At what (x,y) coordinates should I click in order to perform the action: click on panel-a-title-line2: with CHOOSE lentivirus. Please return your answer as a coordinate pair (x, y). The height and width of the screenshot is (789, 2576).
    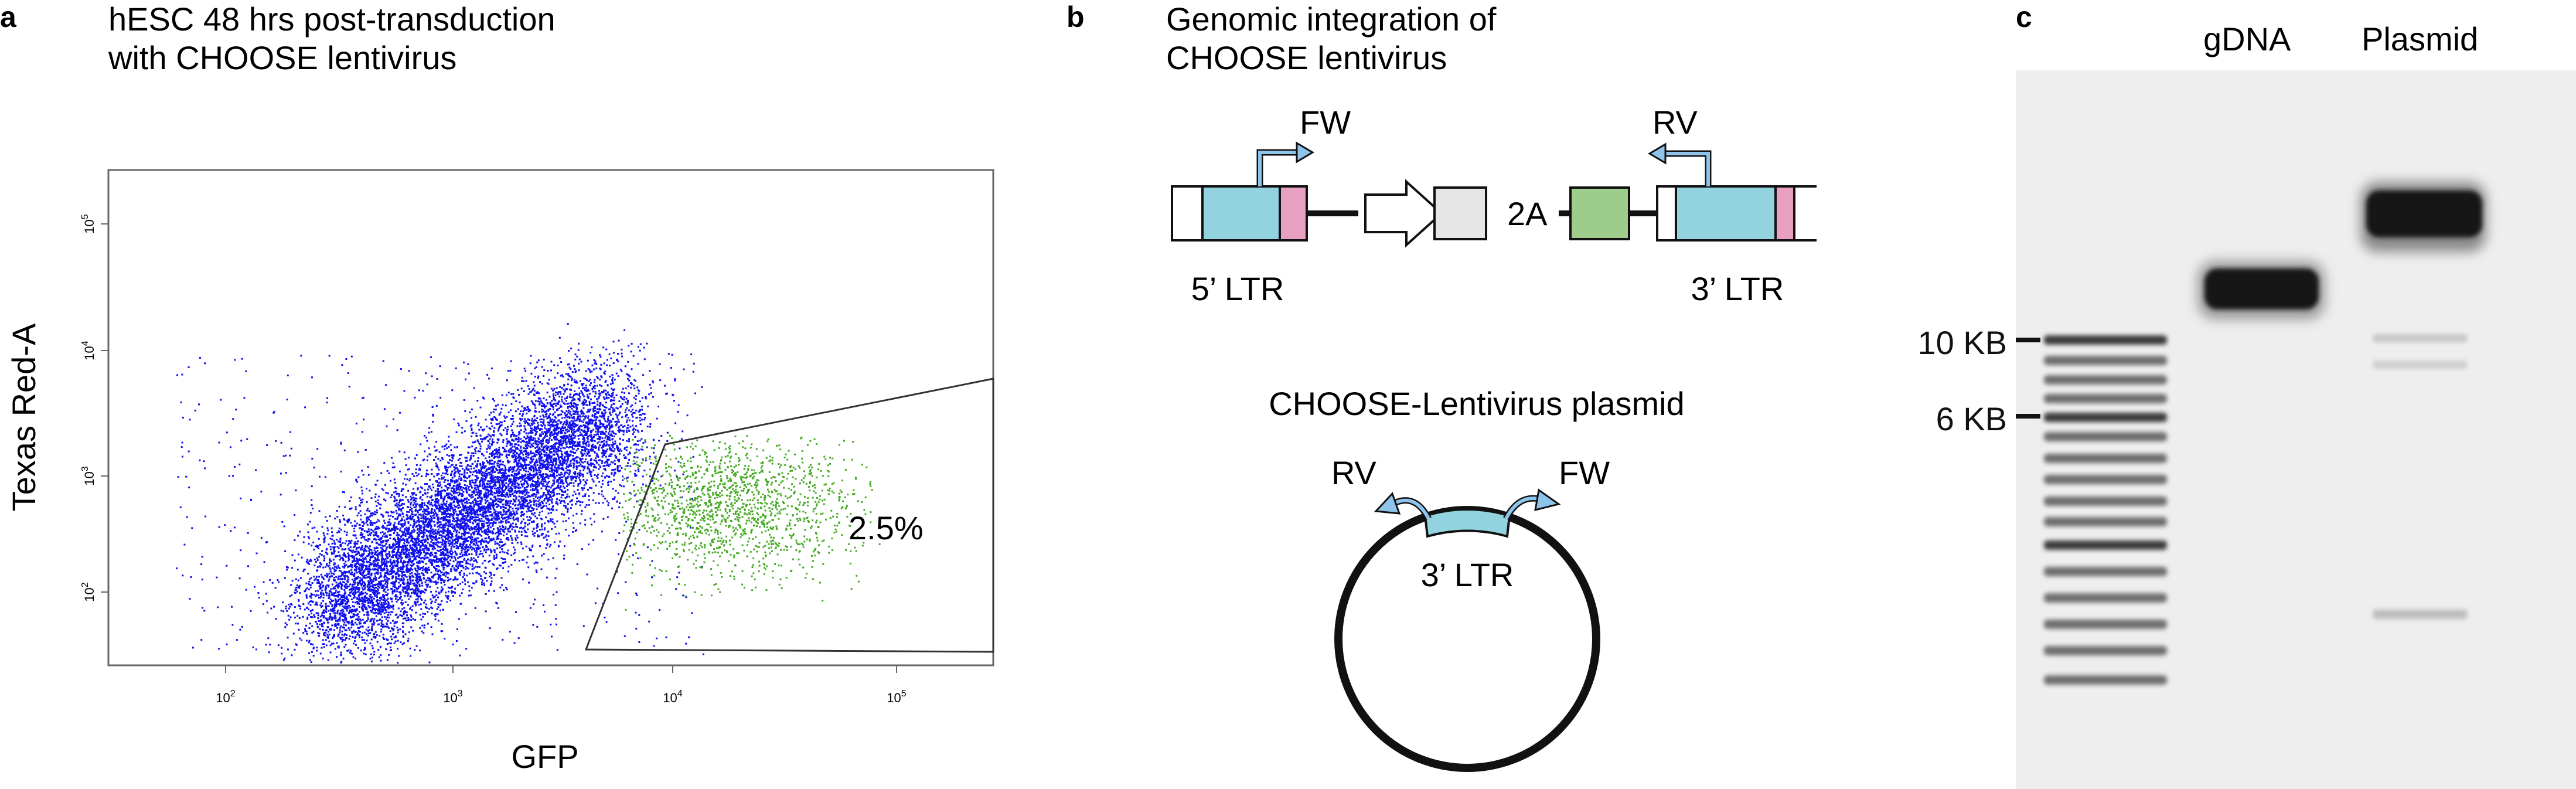
    Looking at the image, I should click on (282, 57).